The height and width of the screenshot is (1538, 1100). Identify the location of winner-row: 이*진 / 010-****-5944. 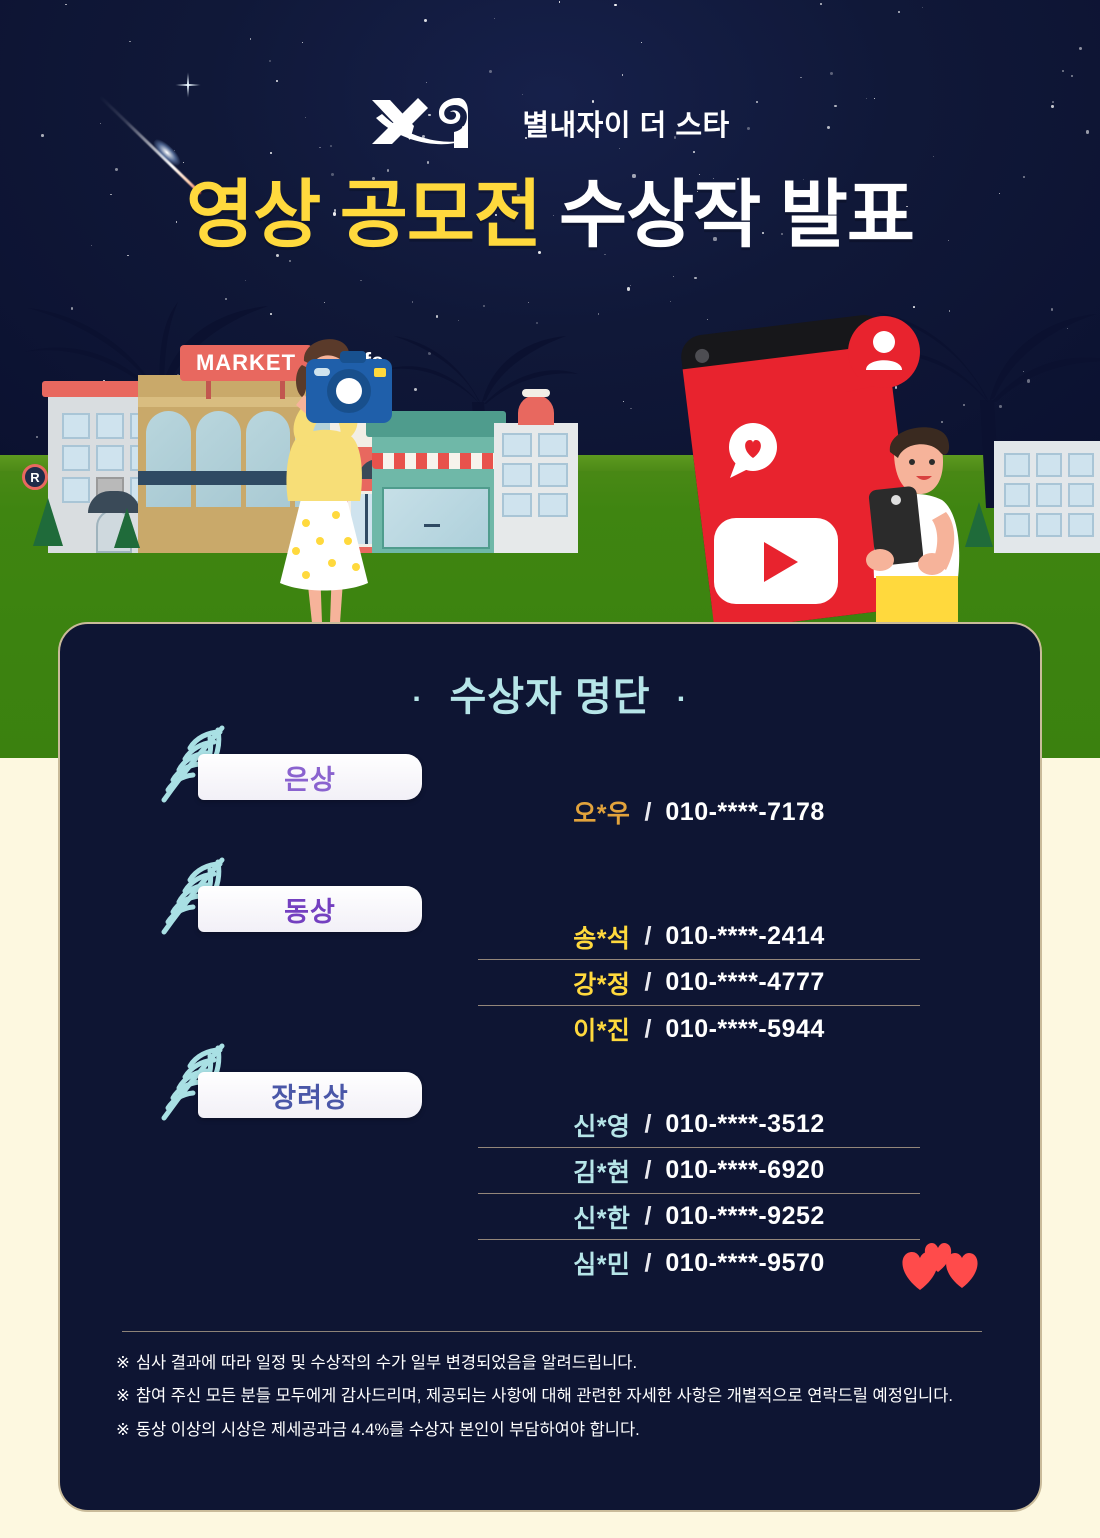
(699, 1029).